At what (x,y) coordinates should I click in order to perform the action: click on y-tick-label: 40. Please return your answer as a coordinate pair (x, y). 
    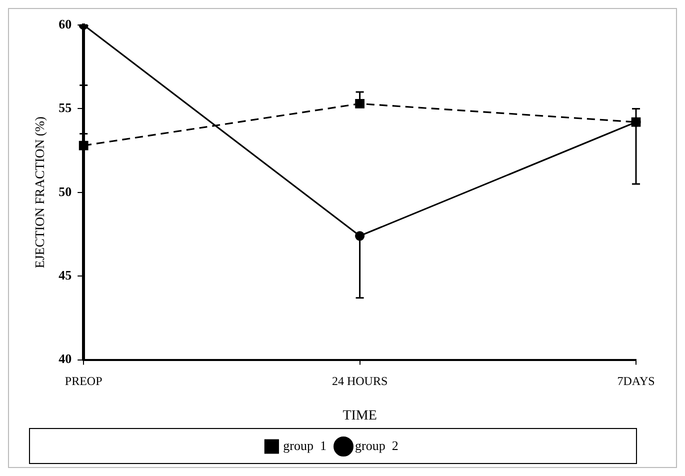
    Looking at the image, I should click on (65, 358).